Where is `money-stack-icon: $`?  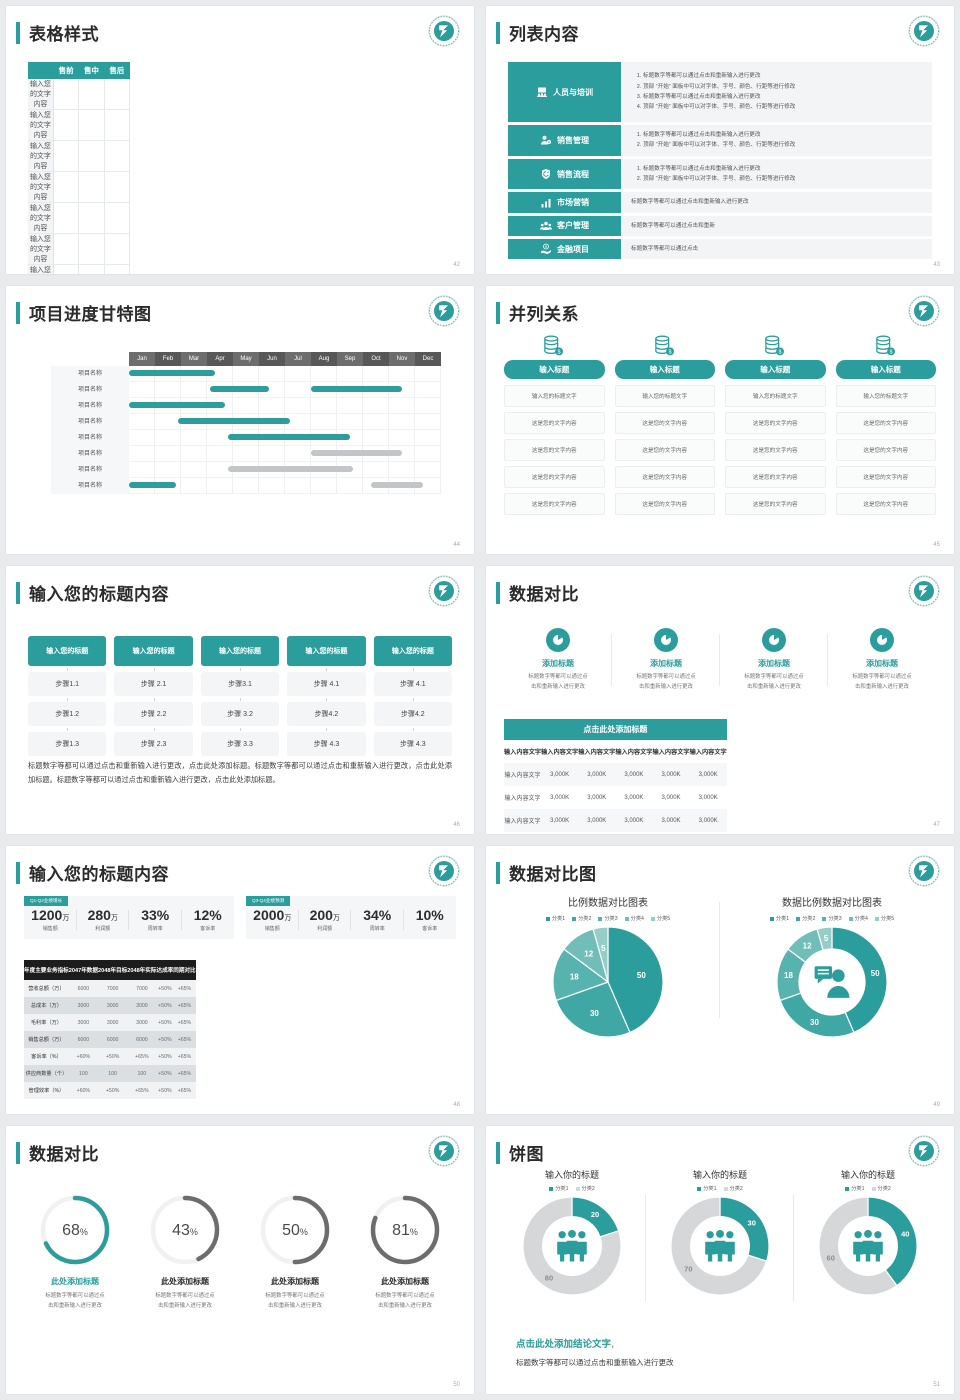
money-stack-icon: $ is located at coordinates (554, 345).